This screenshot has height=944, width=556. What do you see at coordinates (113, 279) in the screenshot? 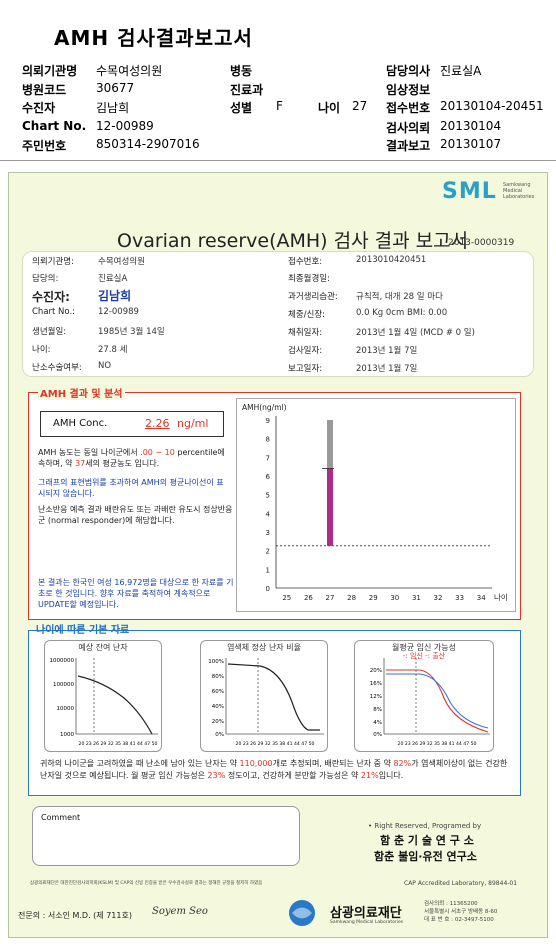
I see `info-value: 진료실A` at bounding box center [113, 279].